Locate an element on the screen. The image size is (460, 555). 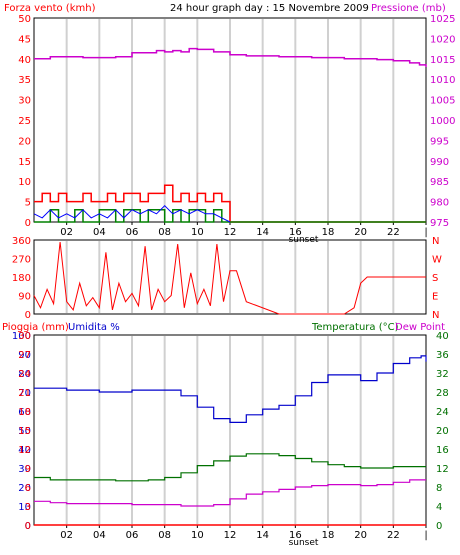
direction-degree-tick-label: 180 is located at coordinates (21, 278).